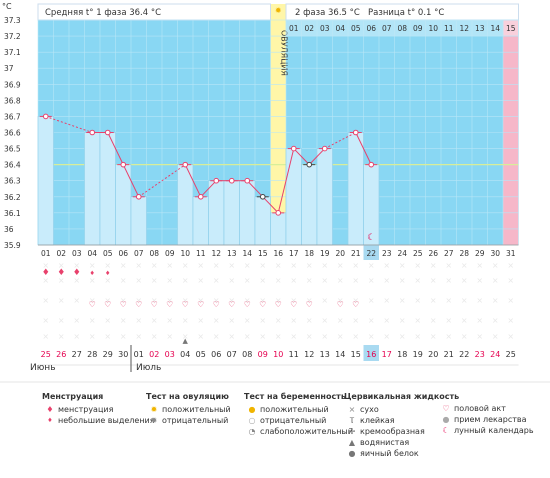  I want to click on day-label: 16, so click(278, 253).